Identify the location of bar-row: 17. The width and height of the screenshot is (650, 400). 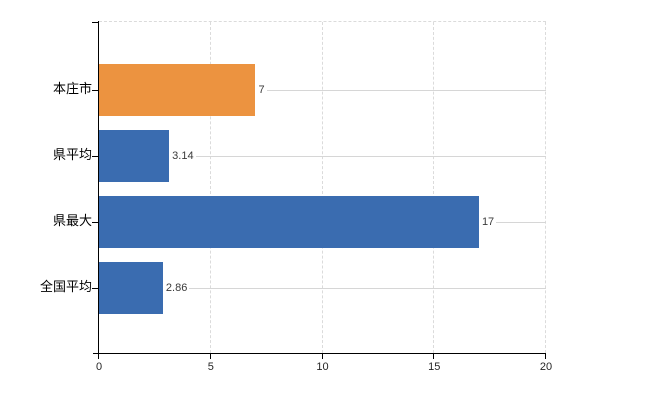
(322, 222).